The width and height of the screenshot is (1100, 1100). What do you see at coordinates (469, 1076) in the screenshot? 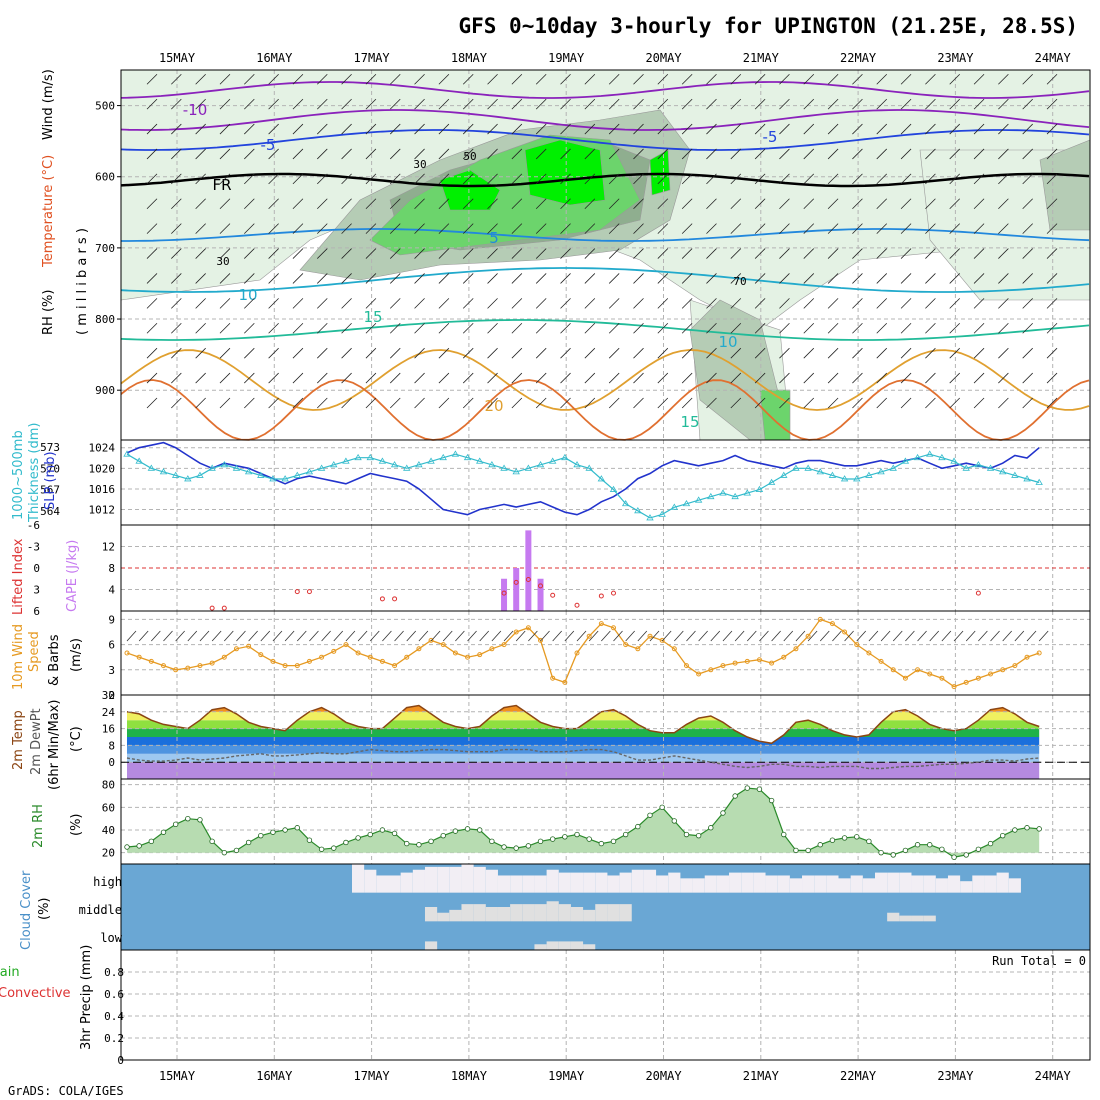
I see `bottom-date-label: 18MAY` at bounding box center [469, 1076].